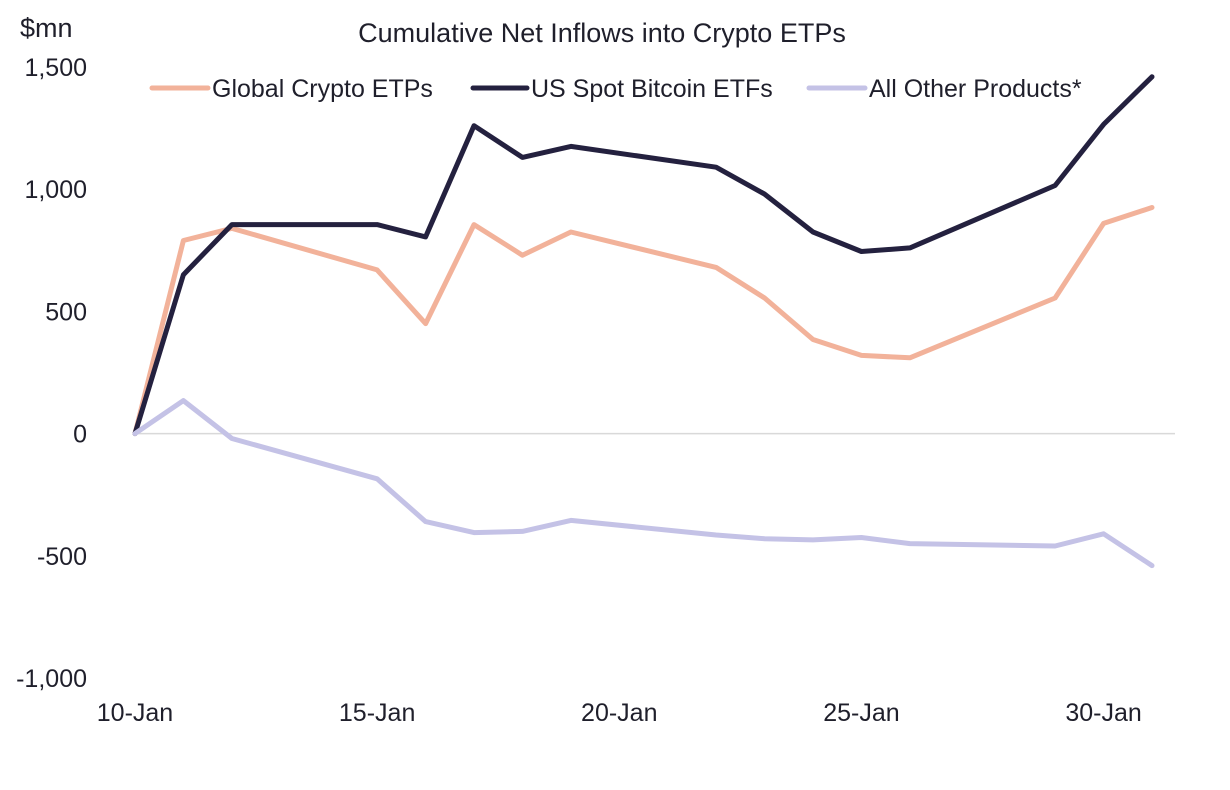 This screenshot has width=1230, height=790. Describe the element at coordinates (46, 28) in the screenshot. I see `y-axis-unit-label: $mn` at that location.